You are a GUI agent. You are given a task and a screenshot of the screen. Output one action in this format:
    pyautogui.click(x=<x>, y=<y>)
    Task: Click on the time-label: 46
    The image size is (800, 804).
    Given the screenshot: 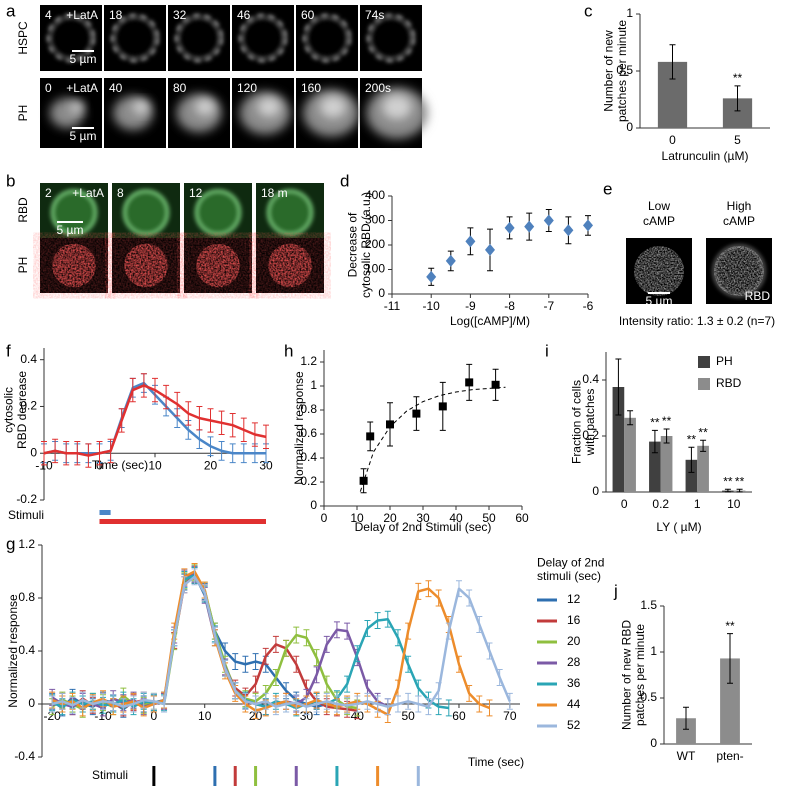 What is the action you would take?
    pyautogui.click(x=244, y=15)
    